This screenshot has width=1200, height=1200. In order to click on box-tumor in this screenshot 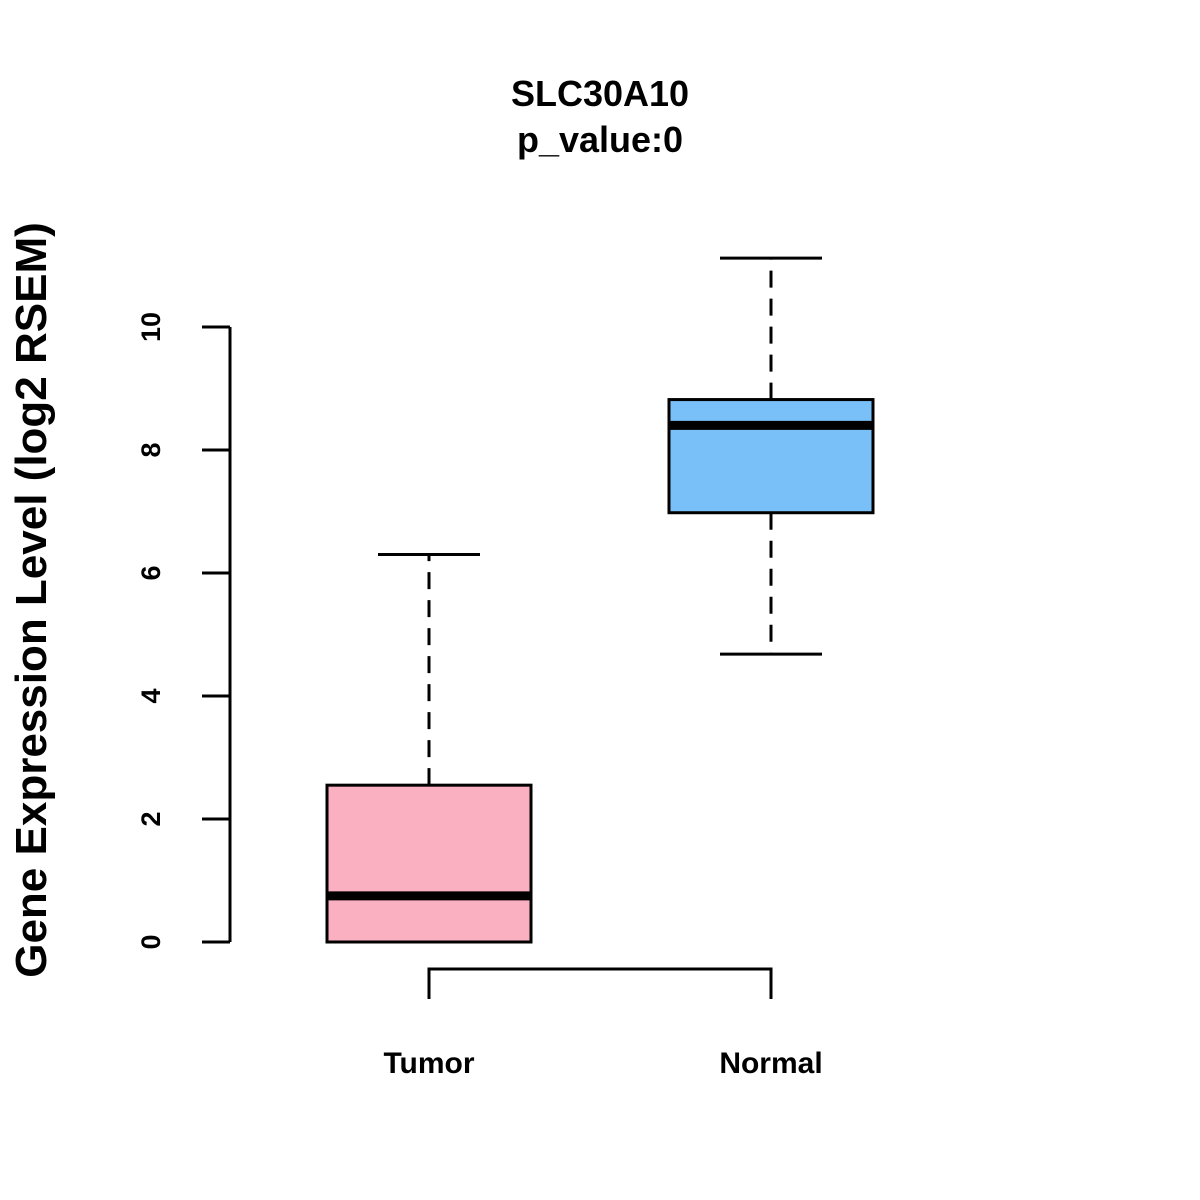, I will do `click(429, 748)`.